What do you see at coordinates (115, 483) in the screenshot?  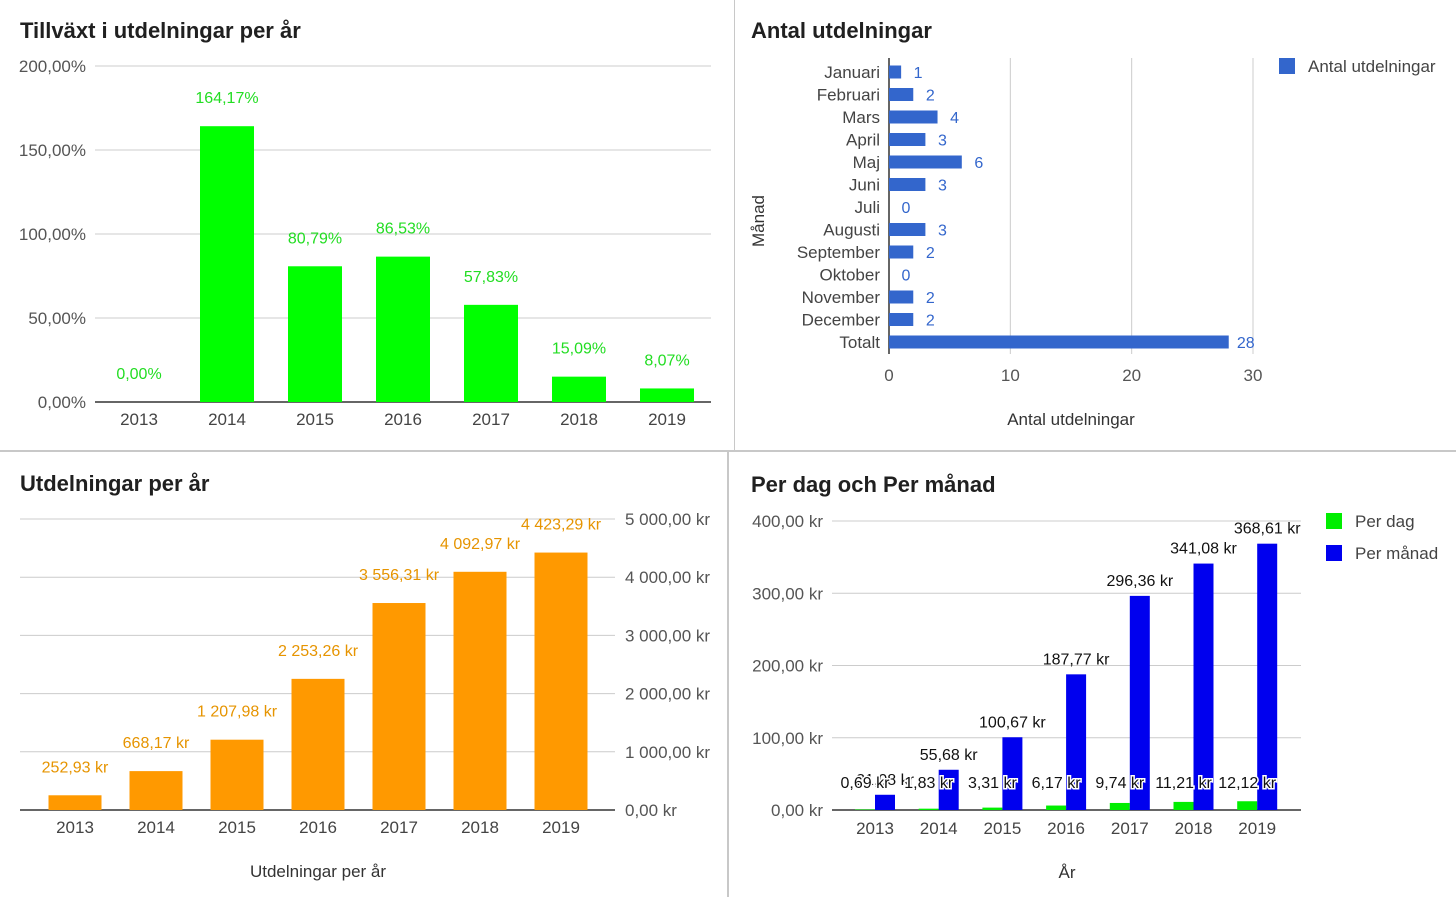 I see `chart-title: Utdelningar per år` at bounding box center [115, 483].